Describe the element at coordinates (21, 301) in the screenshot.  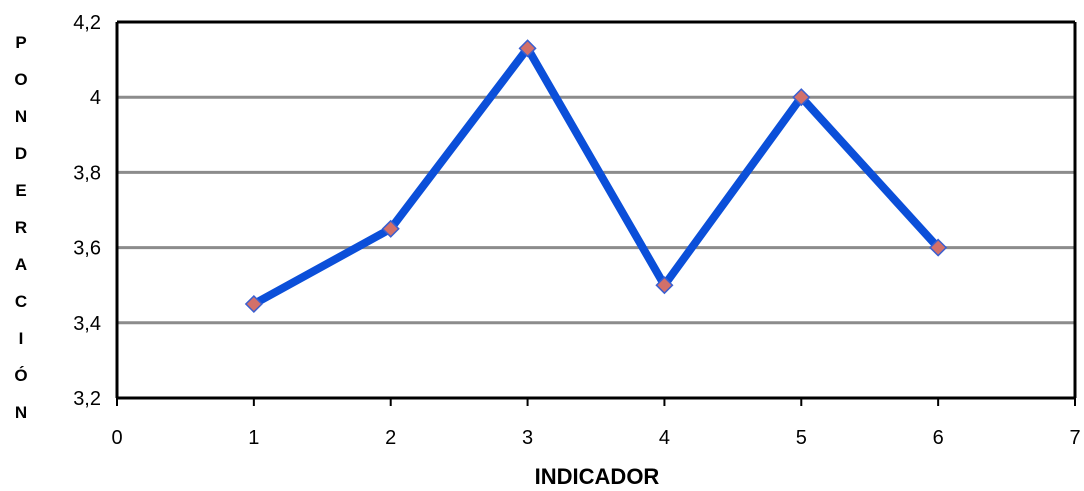
I see `y-axis-title-letter: C` at that location.